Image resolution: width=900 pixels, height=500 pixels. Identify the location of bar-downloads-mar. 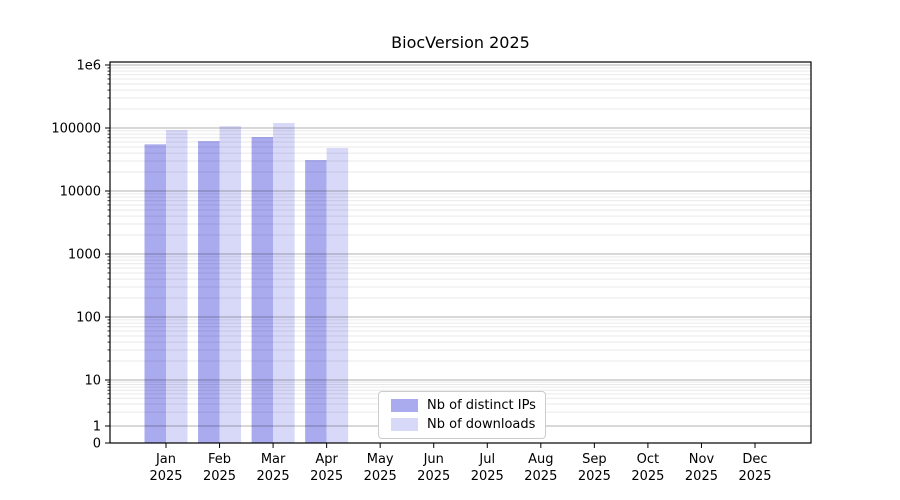
(284, 283).